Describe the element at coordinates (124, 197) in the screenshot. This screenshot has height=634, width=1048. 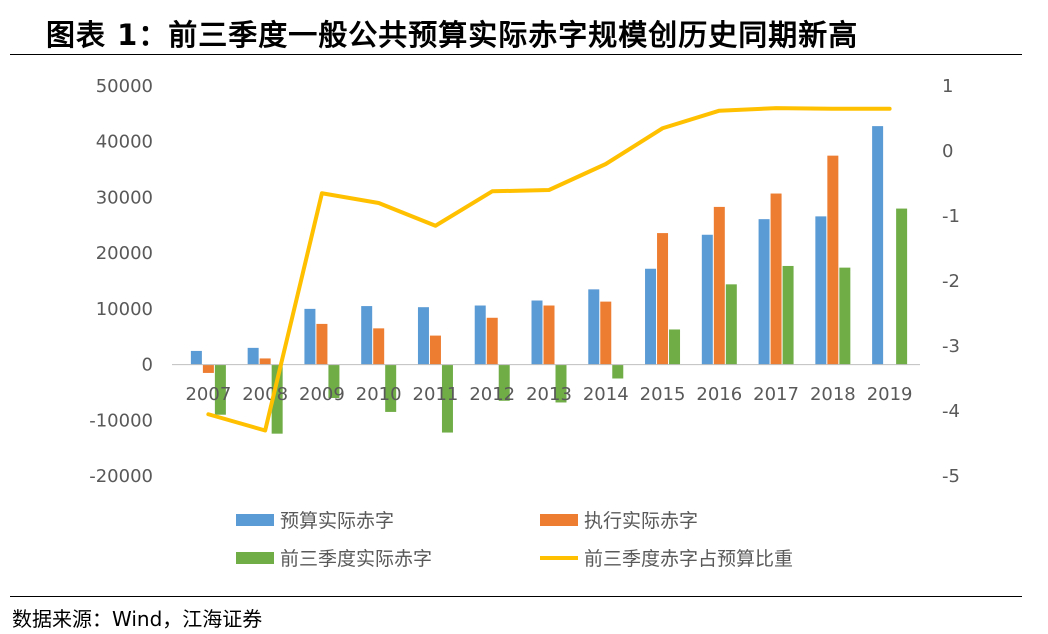
I see `y-left-tick-label: 30000` at that location.